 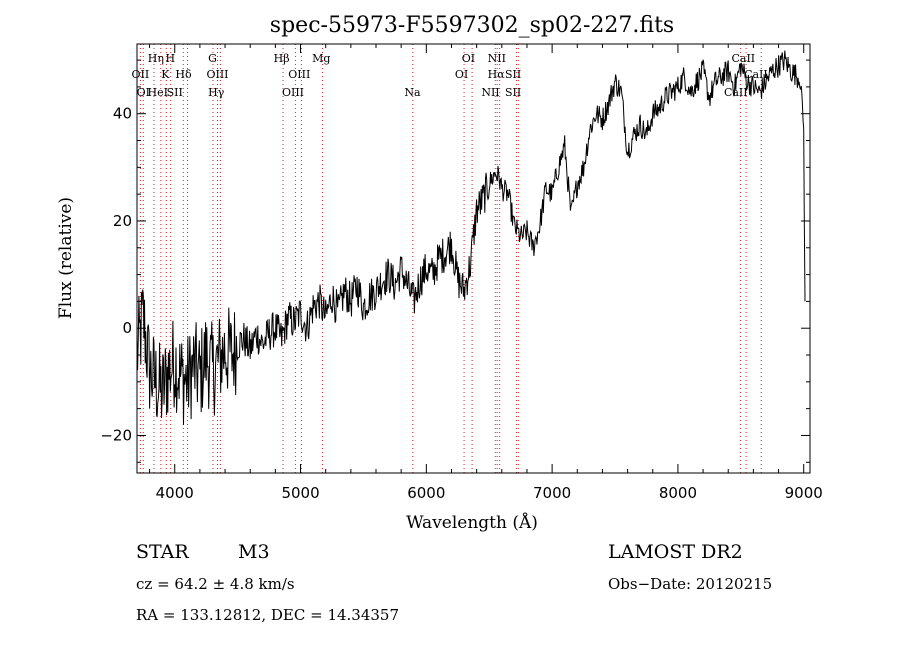 What do you see at coordinates (412, 92) in the screenshot?
I see `line-label: Na` at bounding box center [412, 92].